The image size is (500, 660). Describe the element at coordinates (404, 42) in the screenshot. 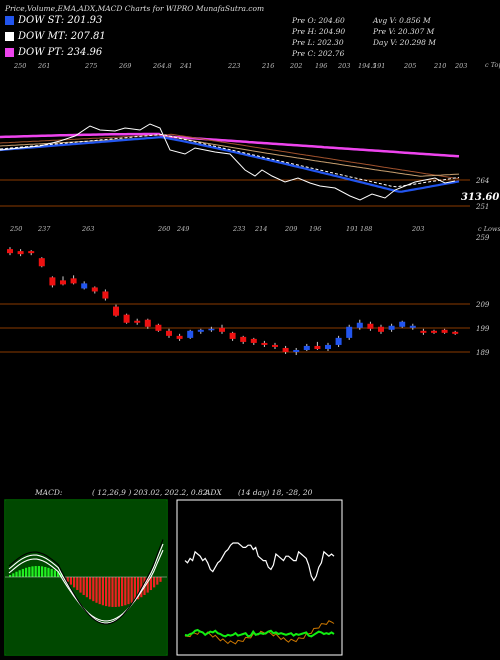

I see `day-volume: Day V: 20.298 M` at that location.